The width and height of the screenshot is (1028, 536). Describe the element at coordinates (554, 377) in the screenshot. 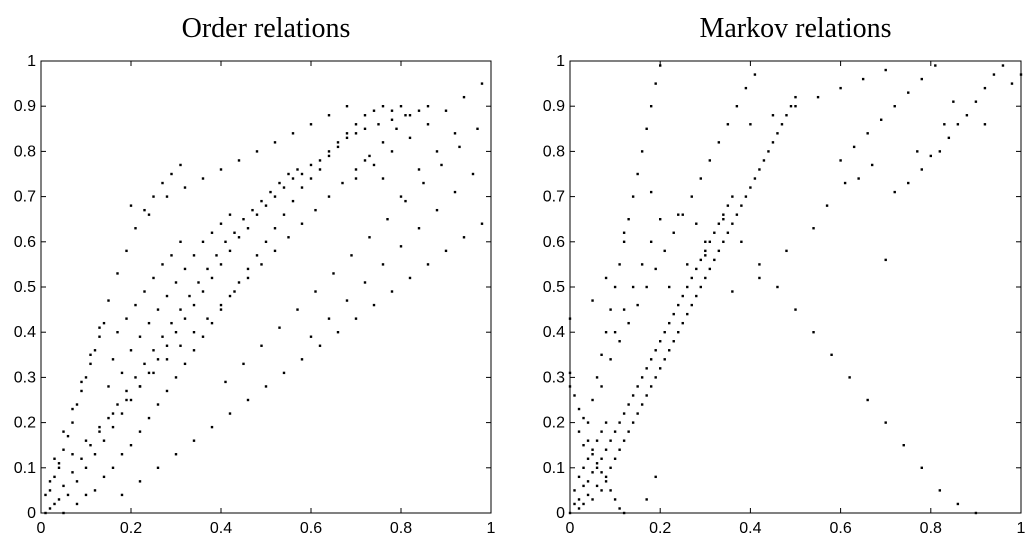

I see `y-tick-label: 0.3` at that location.